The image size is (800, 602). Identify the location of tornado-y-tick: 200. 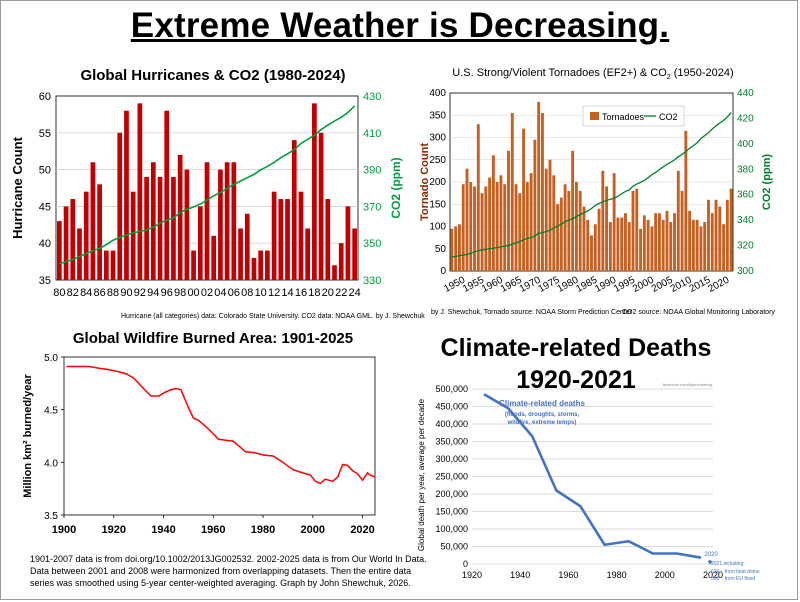
(437, 182).